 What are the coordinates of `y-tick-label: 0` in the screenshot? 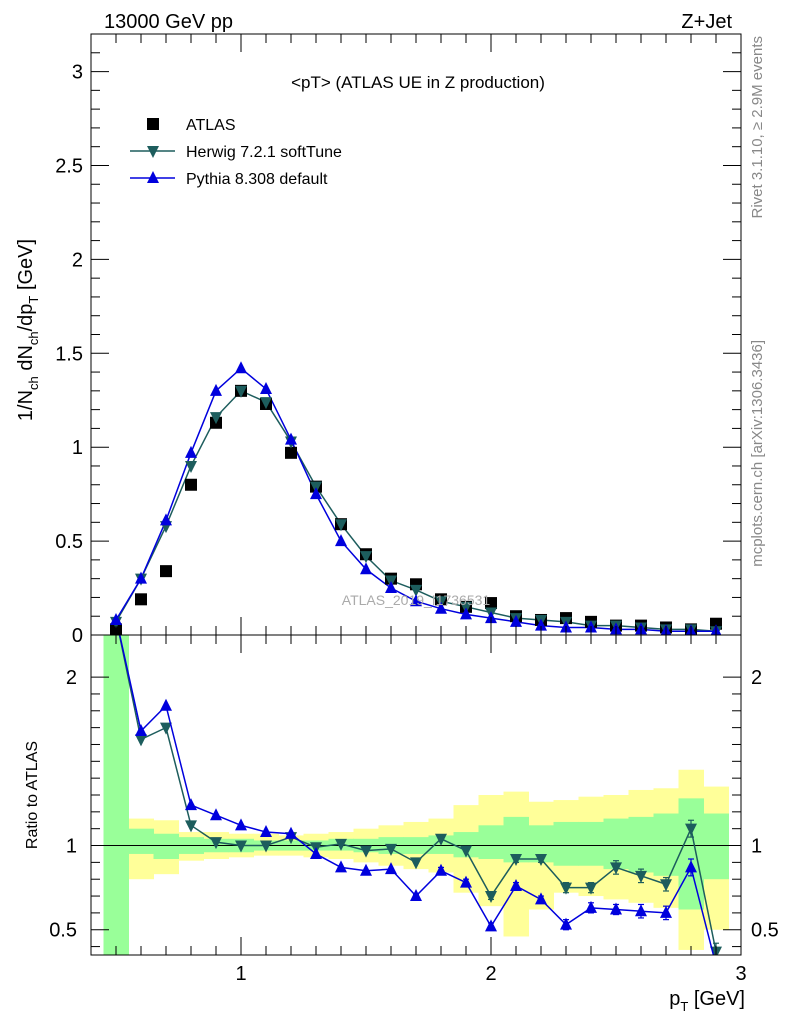 It's located at (77, 636).